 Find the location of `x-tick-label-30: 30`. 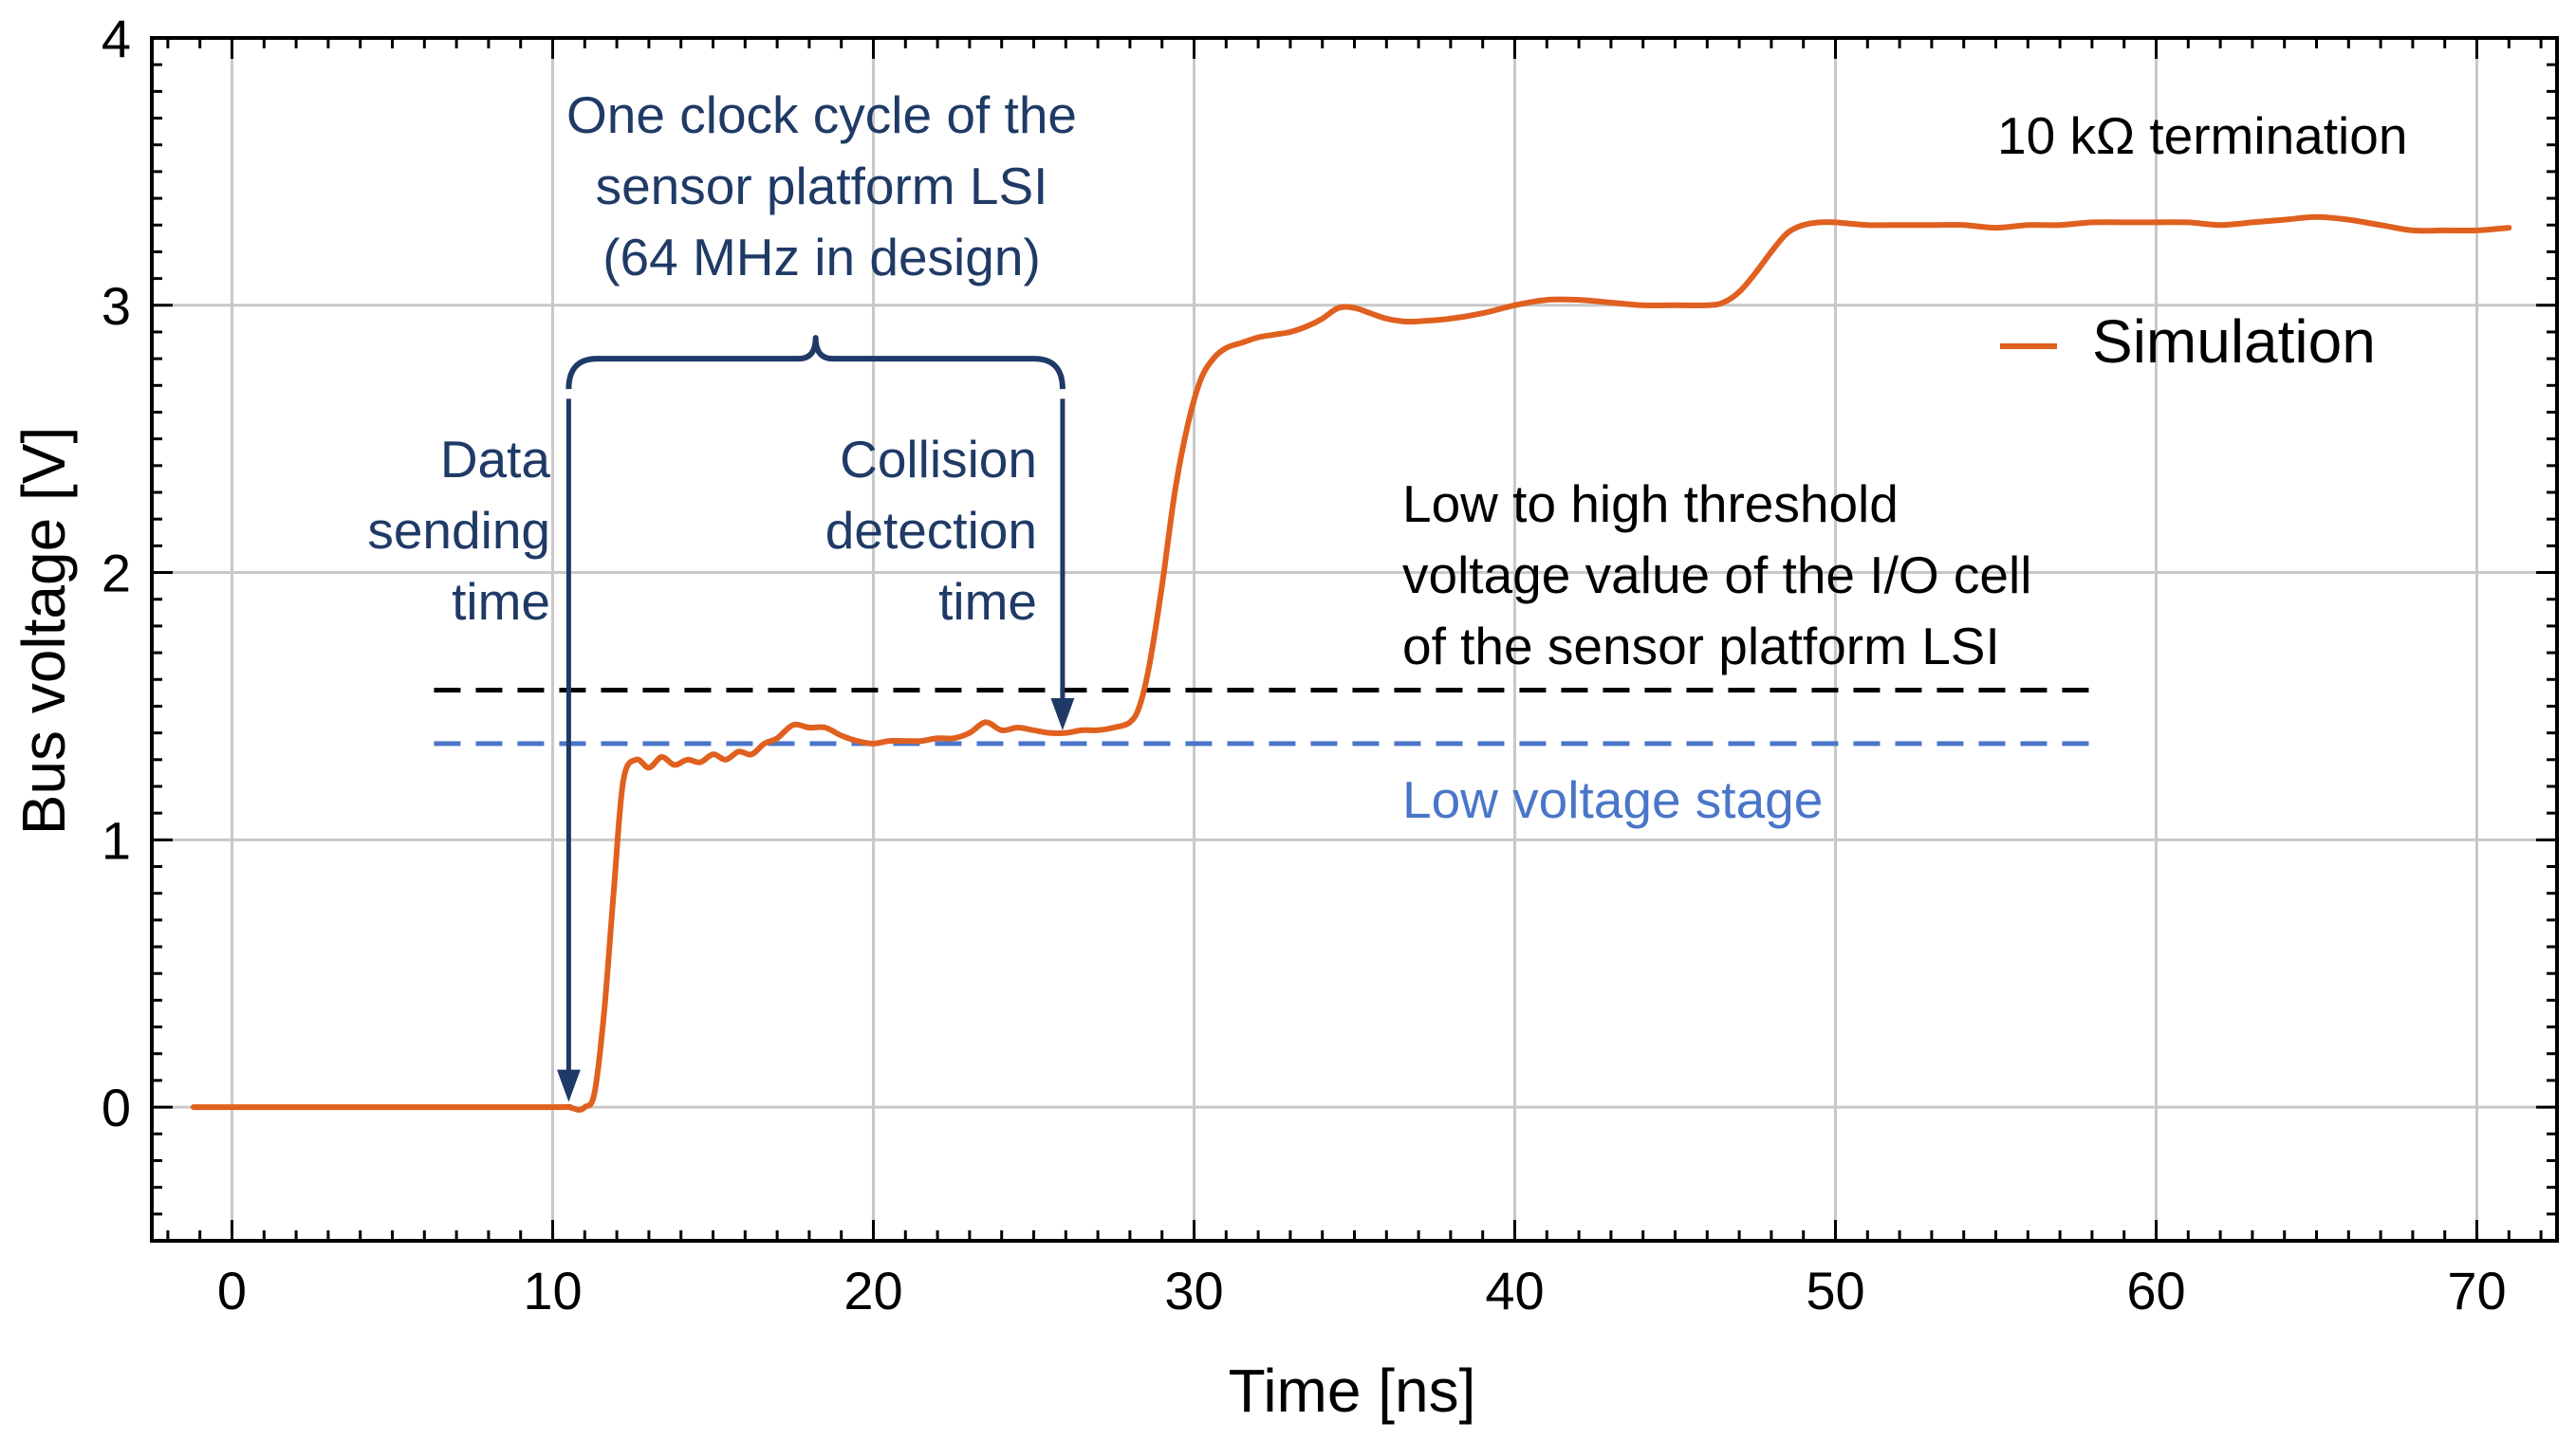

x-tick-label-30: 30 is located at coordinates (1193, 1290).